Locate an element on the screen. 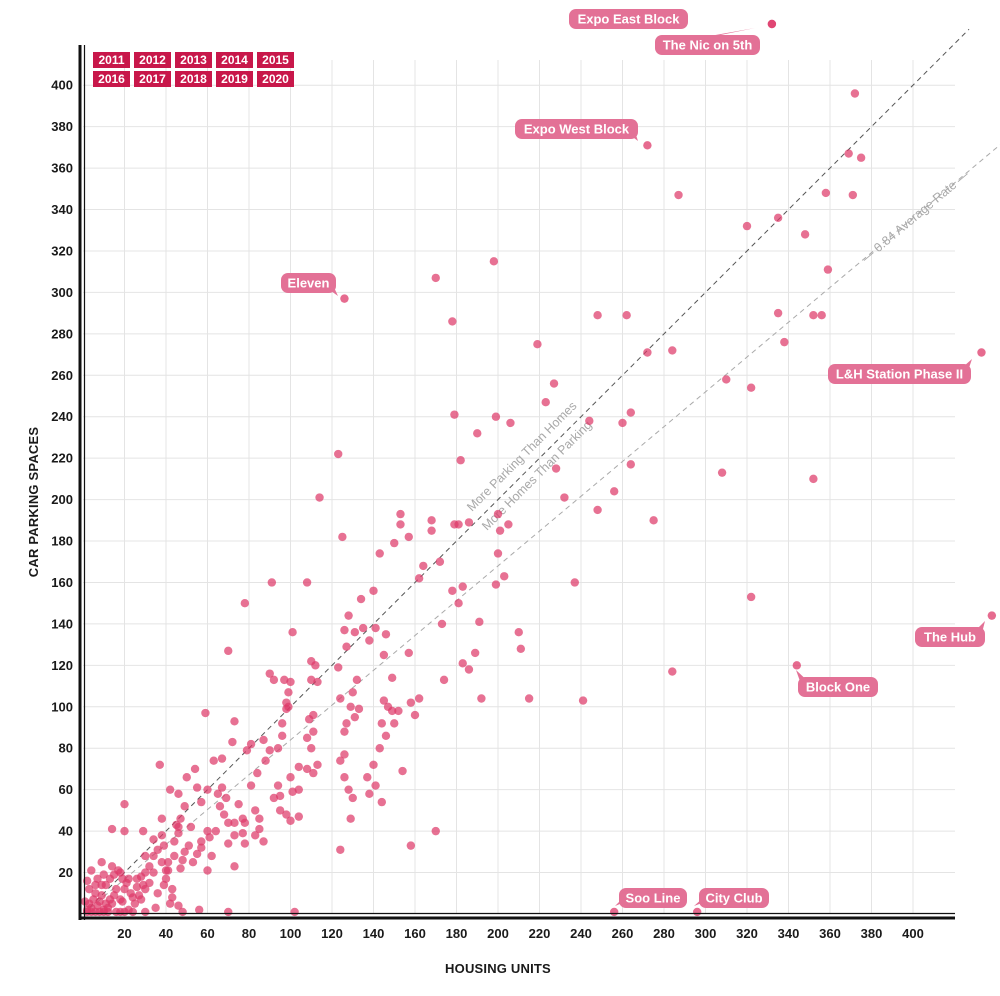 This screenshot has height=996, width=1000. year-button-2013: 2013 is located at coordinates (193, 60).